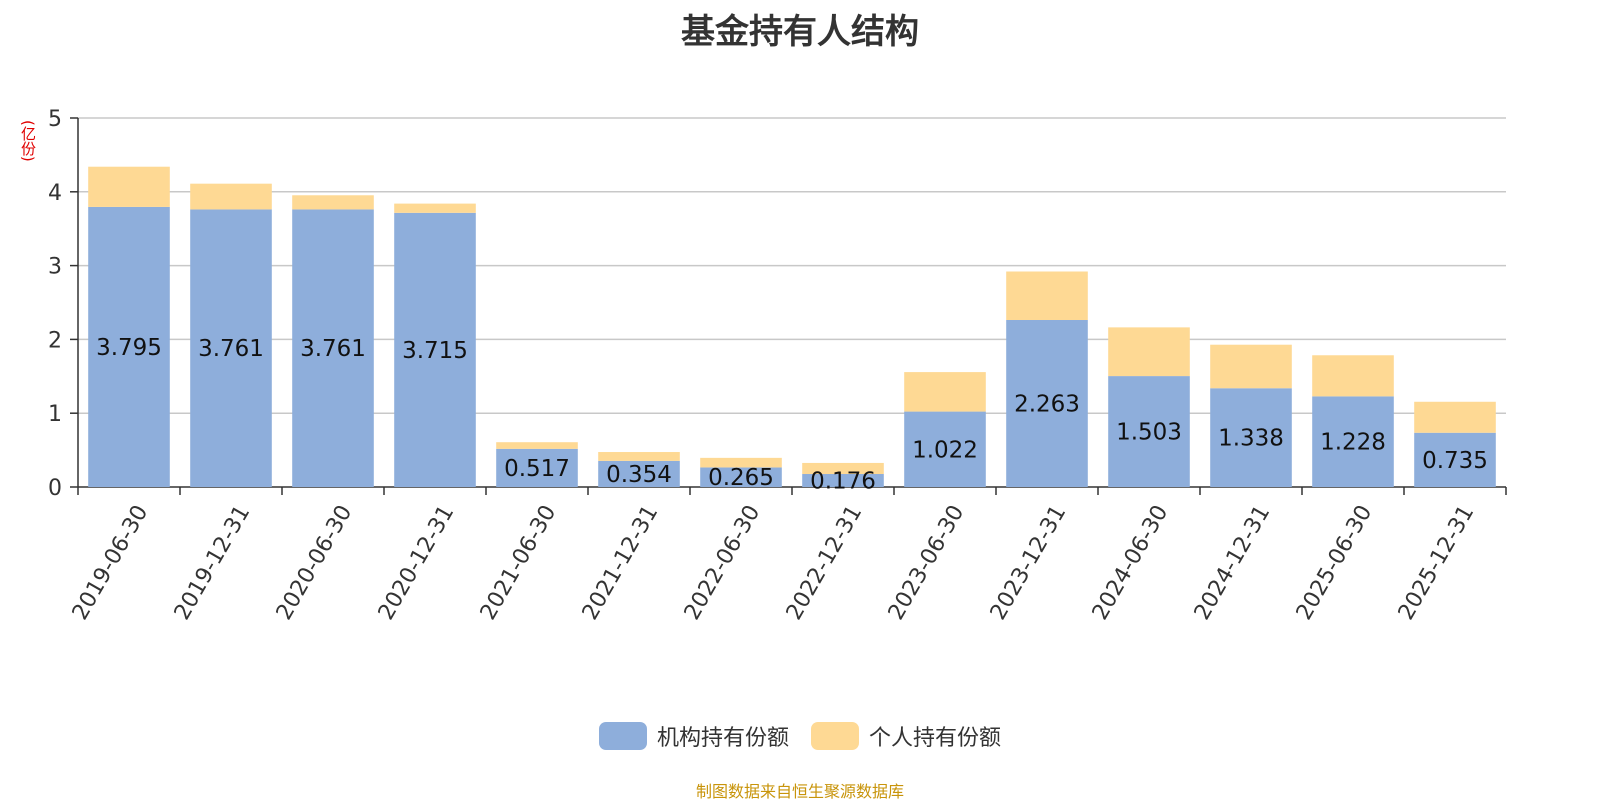 The width and height of the screenshot is (1600, 800). I want to click on data-label-institutional: 1.503, so click(1149, 433).